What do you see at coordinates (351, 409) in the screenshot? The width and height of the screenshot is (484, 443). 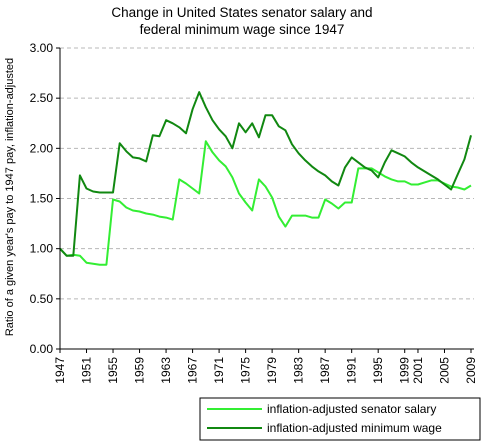 I see `legend-label-senator: inflation-adjusted senator salary` at bounding box center [351, 409].